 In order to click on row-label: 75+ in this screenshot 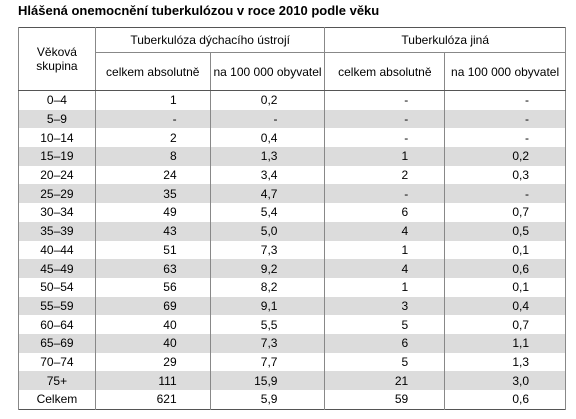, I will do `click(57, 380)`.